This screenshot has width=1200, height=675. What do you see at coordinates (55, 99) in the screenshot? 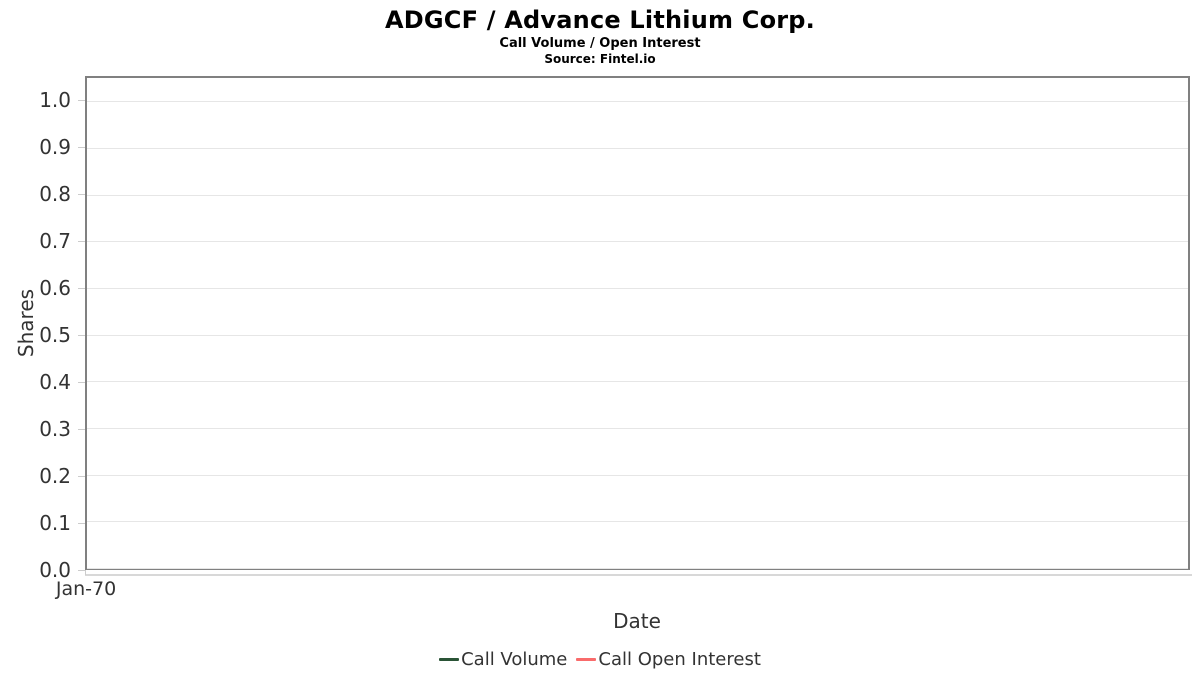
I see `y-tick-label: 1.0` at bounding box center [55, 99].